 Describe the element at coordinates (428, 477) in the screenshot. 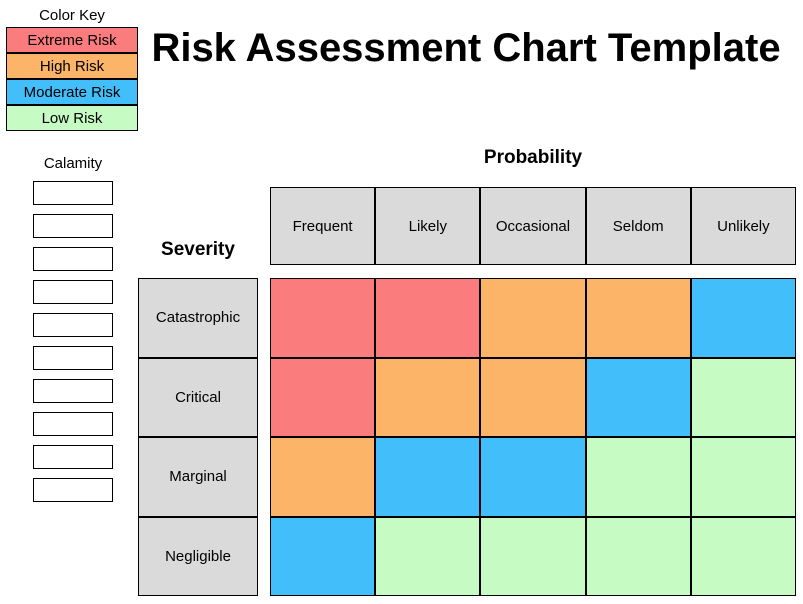

I see `risk-cell-marginal-likely` at that location.